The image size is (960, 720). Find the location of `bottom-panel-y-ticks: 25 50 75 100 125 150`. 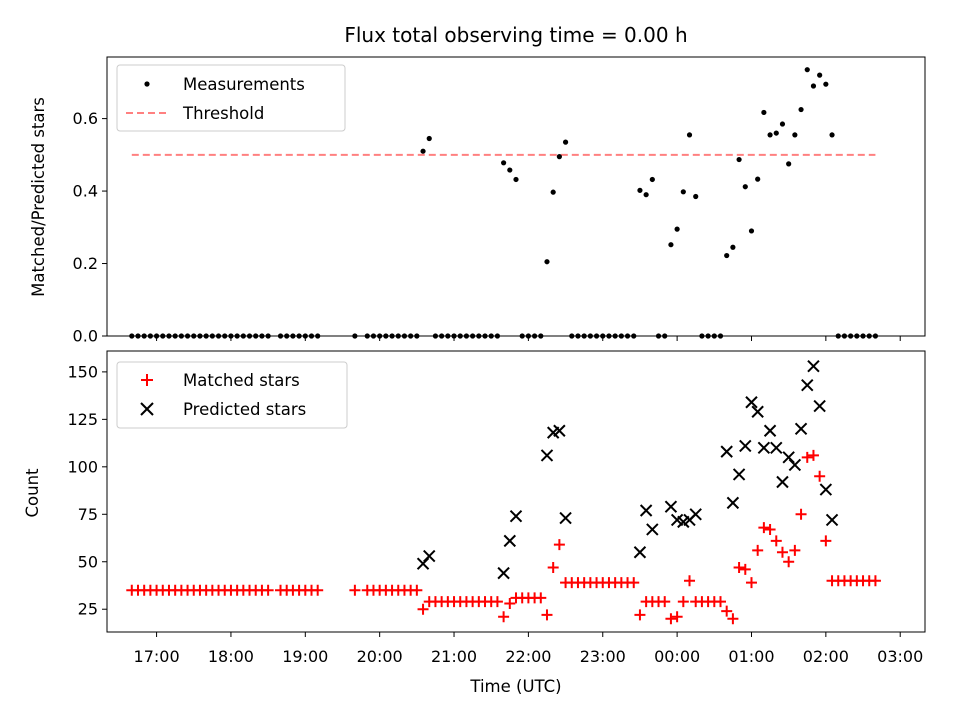

bottom-panel-y-ticks: 25 50 75 100 125 150 is located at coordinates (87, 490).